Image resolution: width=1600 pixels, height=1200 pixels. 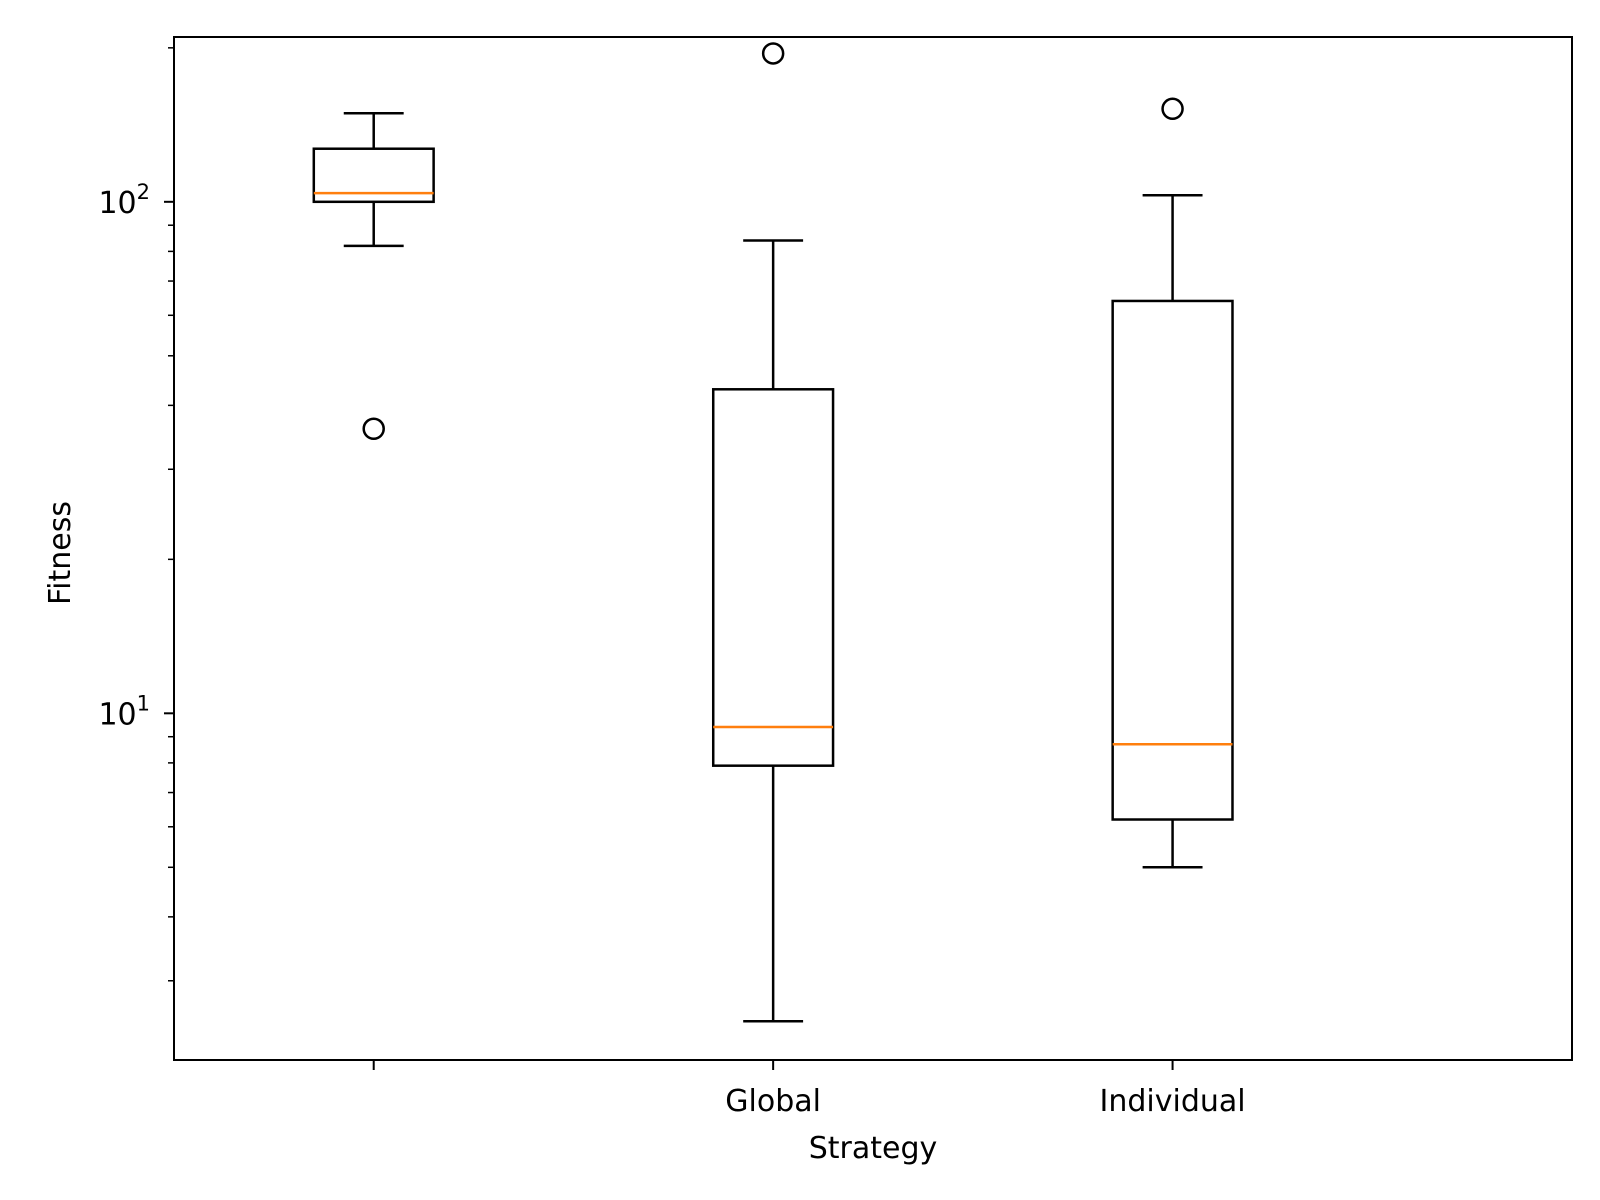 What do you see at coordinates (873, 1148) in the screenshot?
I see `x-axis-label: Strategy` at bounding box center [873, 1148].